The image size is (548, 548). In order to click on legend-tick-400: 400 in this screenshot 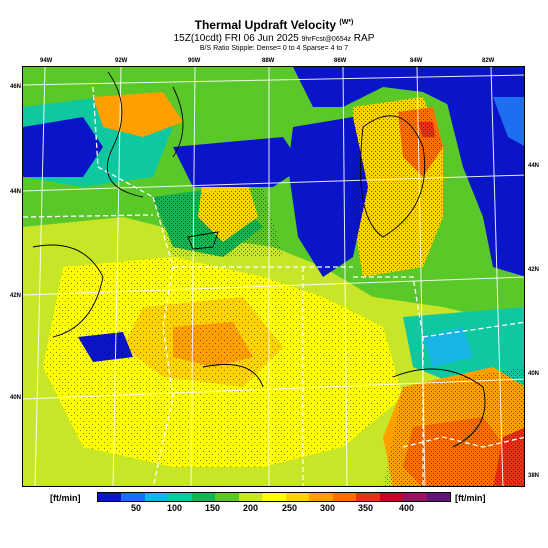, I will do `click(407, 508)`.